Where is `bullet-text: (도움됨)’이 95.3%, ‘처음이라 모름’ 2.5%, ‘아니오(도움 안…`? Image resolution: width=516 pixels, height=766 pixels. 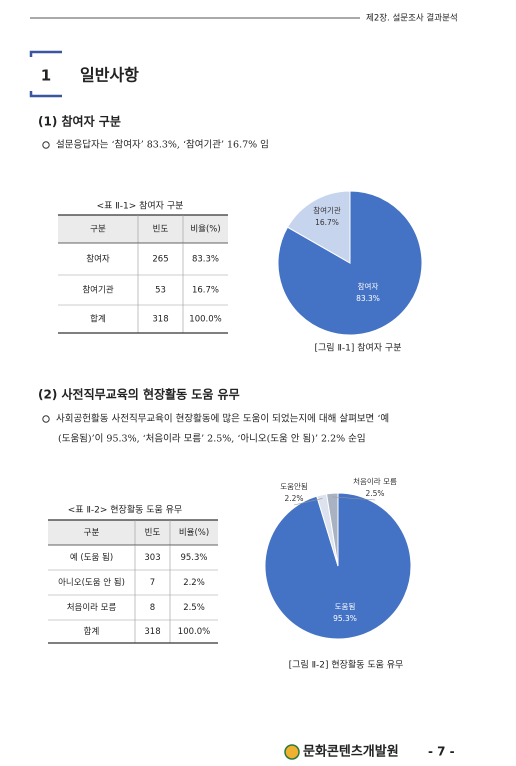
bullet-text: (도움됨)’이 95.3%, ‘처음이라 모름’ 2.5%, ‘아니오(도움 안… is located at coordinates (212, 439).